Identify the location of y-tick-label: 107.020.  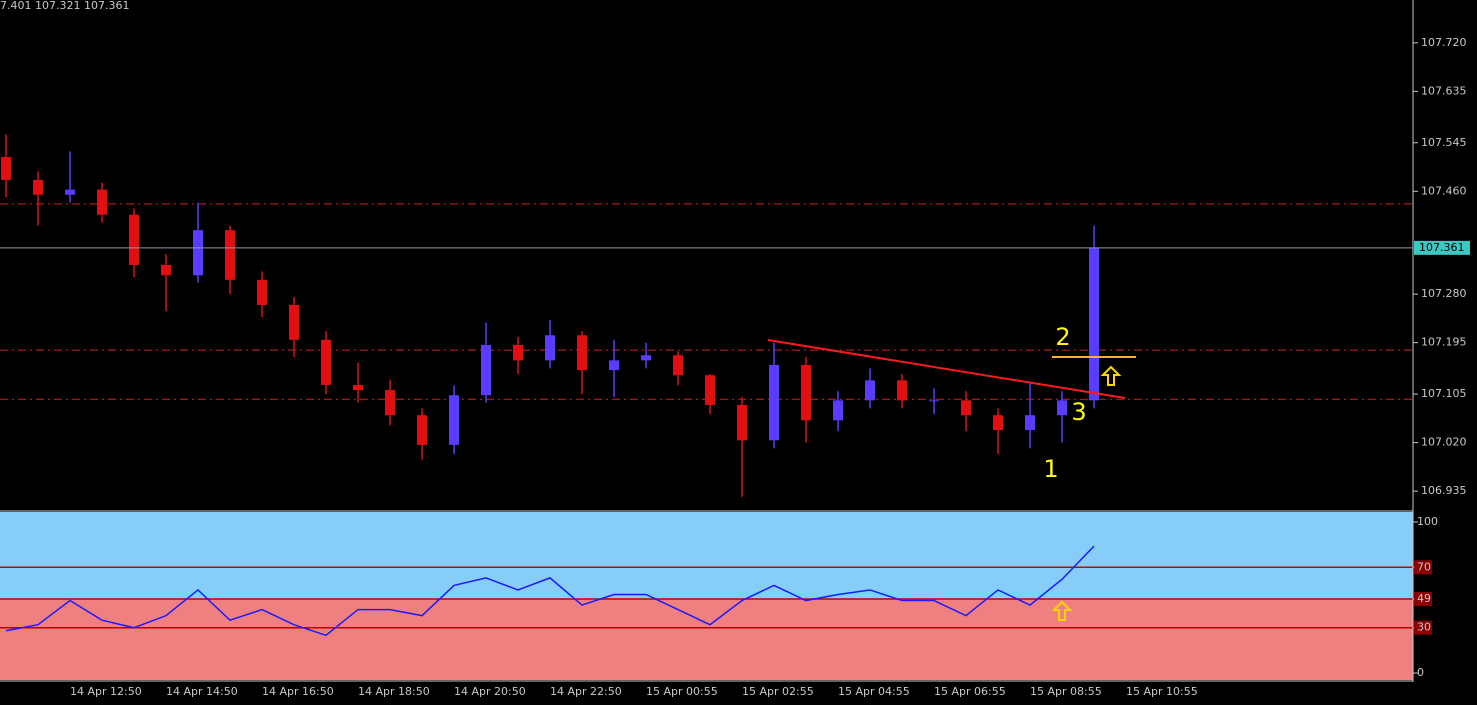
(1444, 442).